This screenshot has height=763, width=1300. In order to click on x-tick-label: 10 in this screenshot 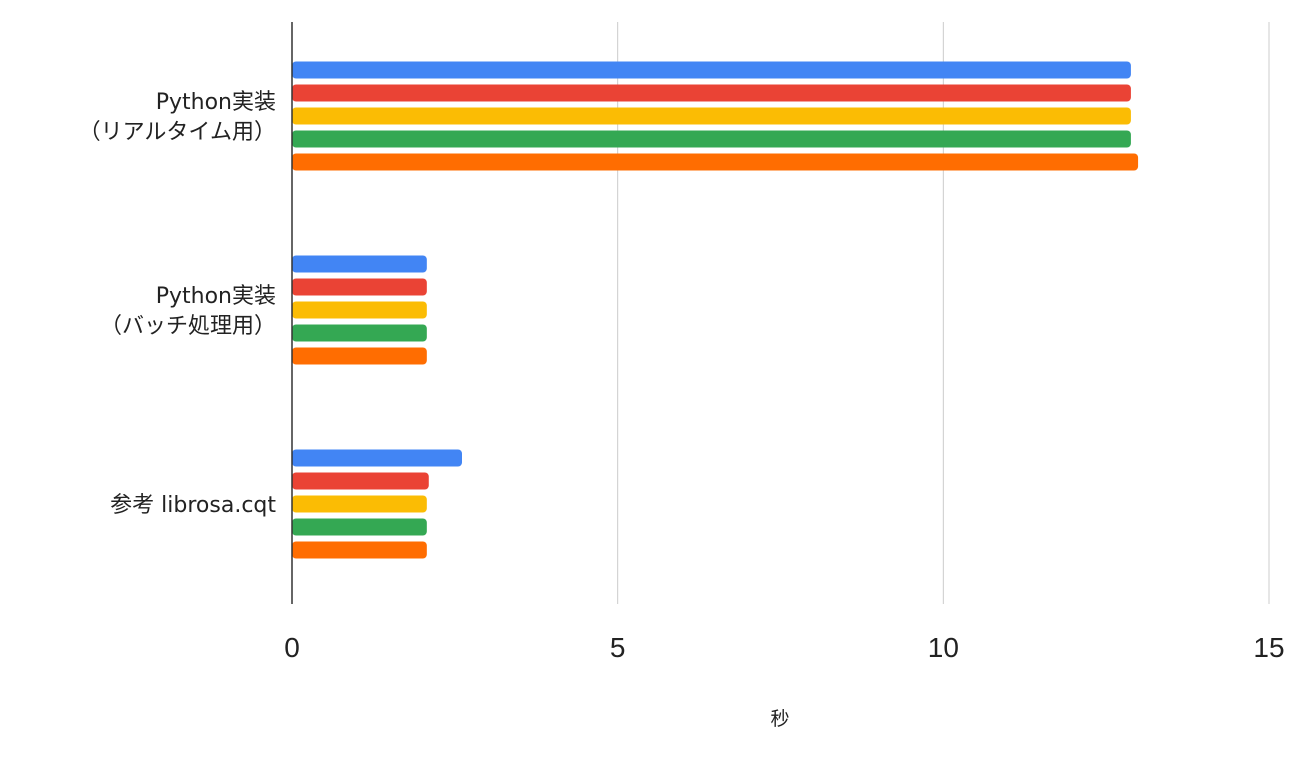, I will do `click(943, 647)`.